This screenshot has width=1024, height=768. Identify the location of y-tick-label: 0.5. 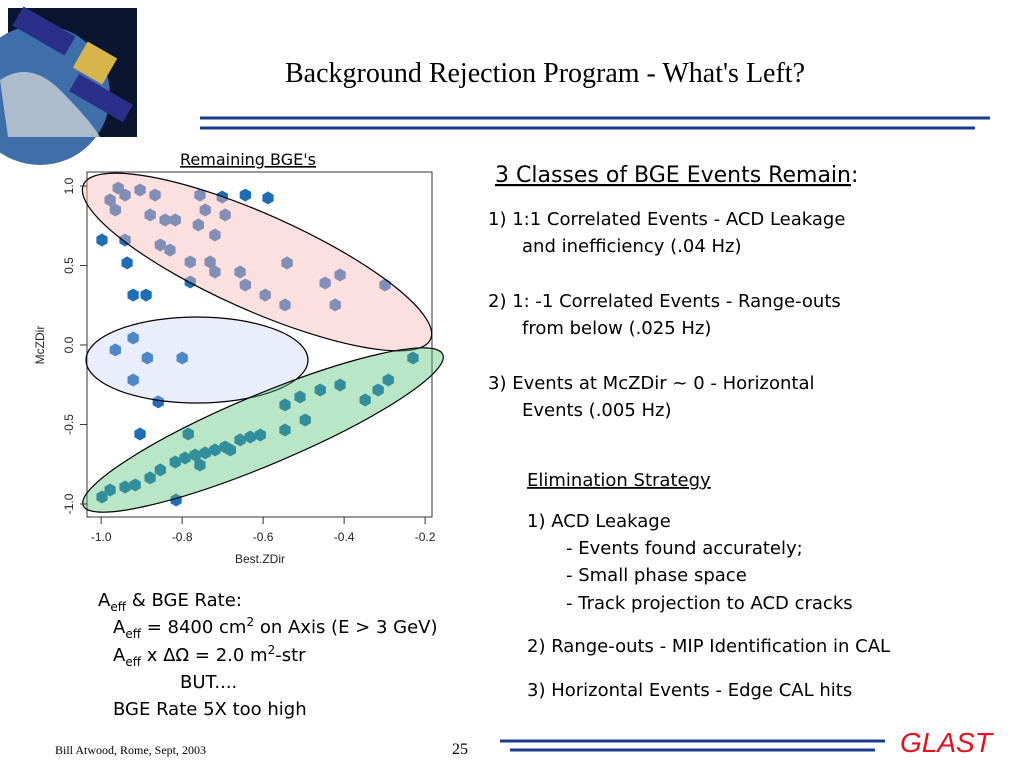
(69, 265).